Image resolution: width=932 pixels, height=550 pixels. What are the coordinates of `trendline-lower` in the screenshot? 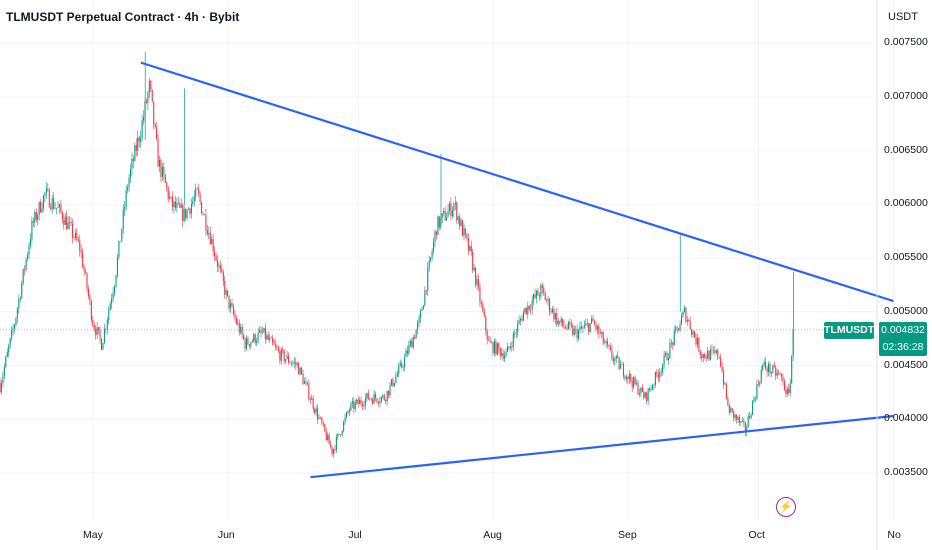 It's located at (602, 446).